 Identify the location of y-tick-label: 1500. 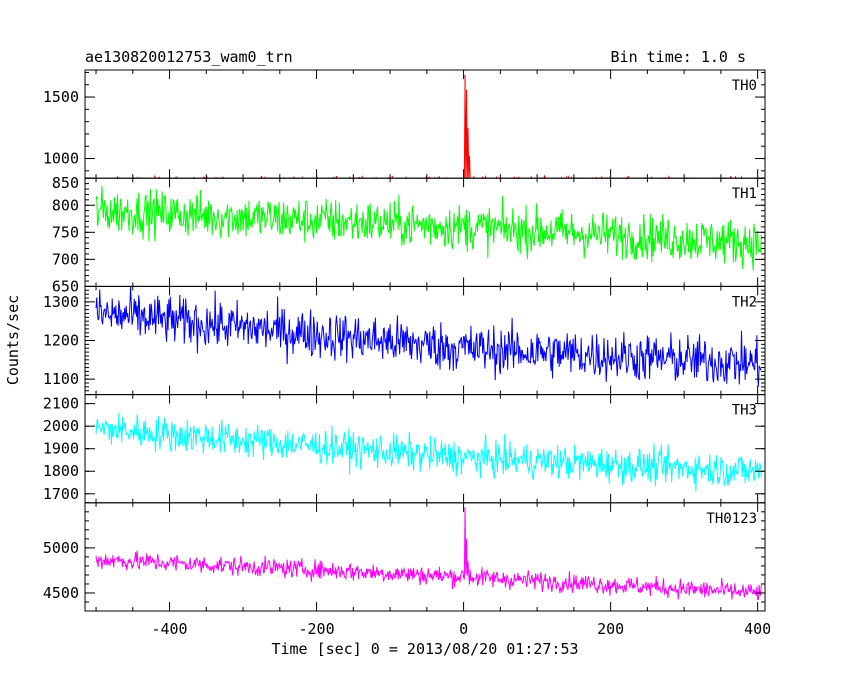
(61, 97).